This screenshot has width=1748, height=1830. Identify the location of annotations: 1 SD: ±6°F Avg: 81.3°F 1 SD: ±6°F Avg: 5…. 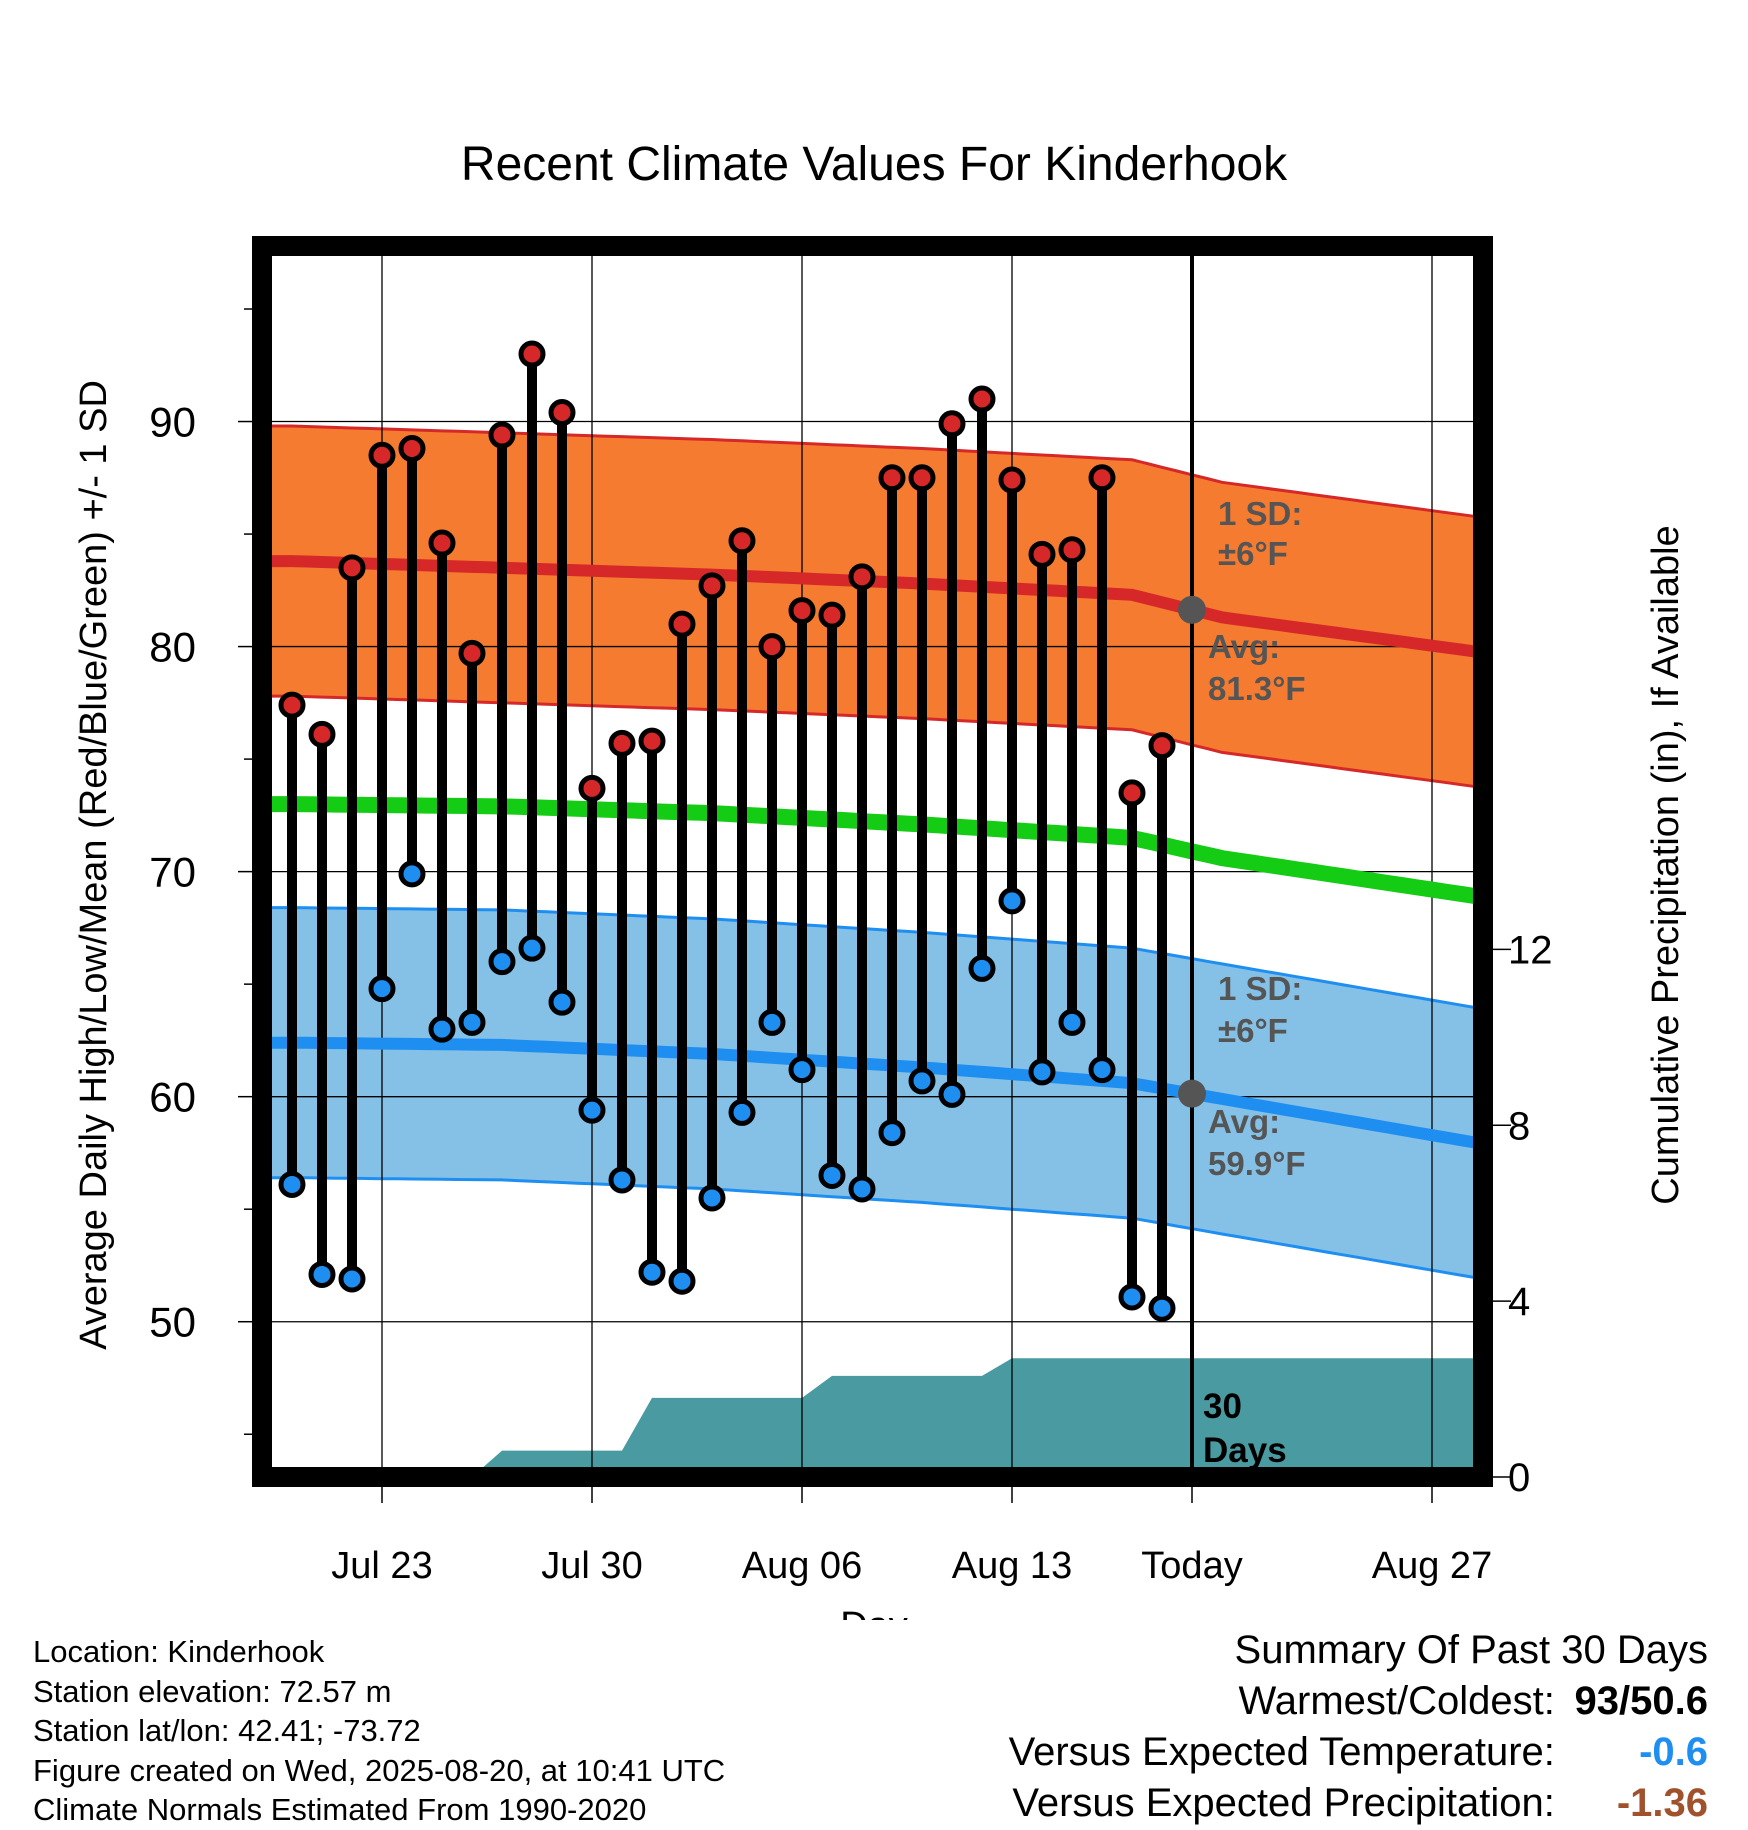
(1254, 982).